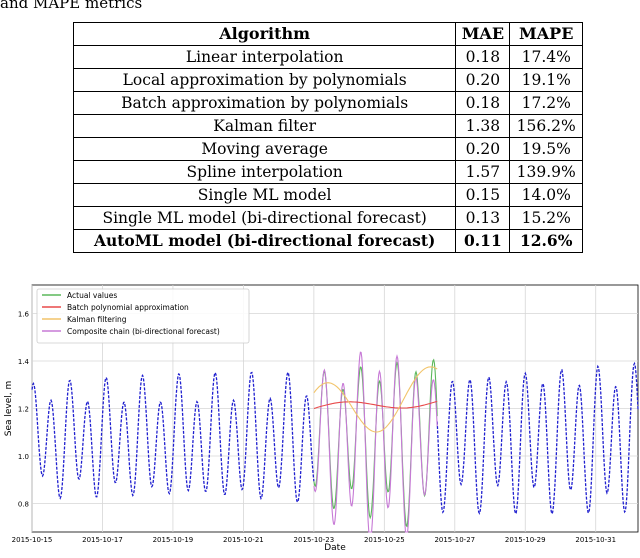 The image size is (640, 558). Describe the element at coordinates (384, 540) in the screenshot. I see `x-tick-label: 2015-10-25` at that location.